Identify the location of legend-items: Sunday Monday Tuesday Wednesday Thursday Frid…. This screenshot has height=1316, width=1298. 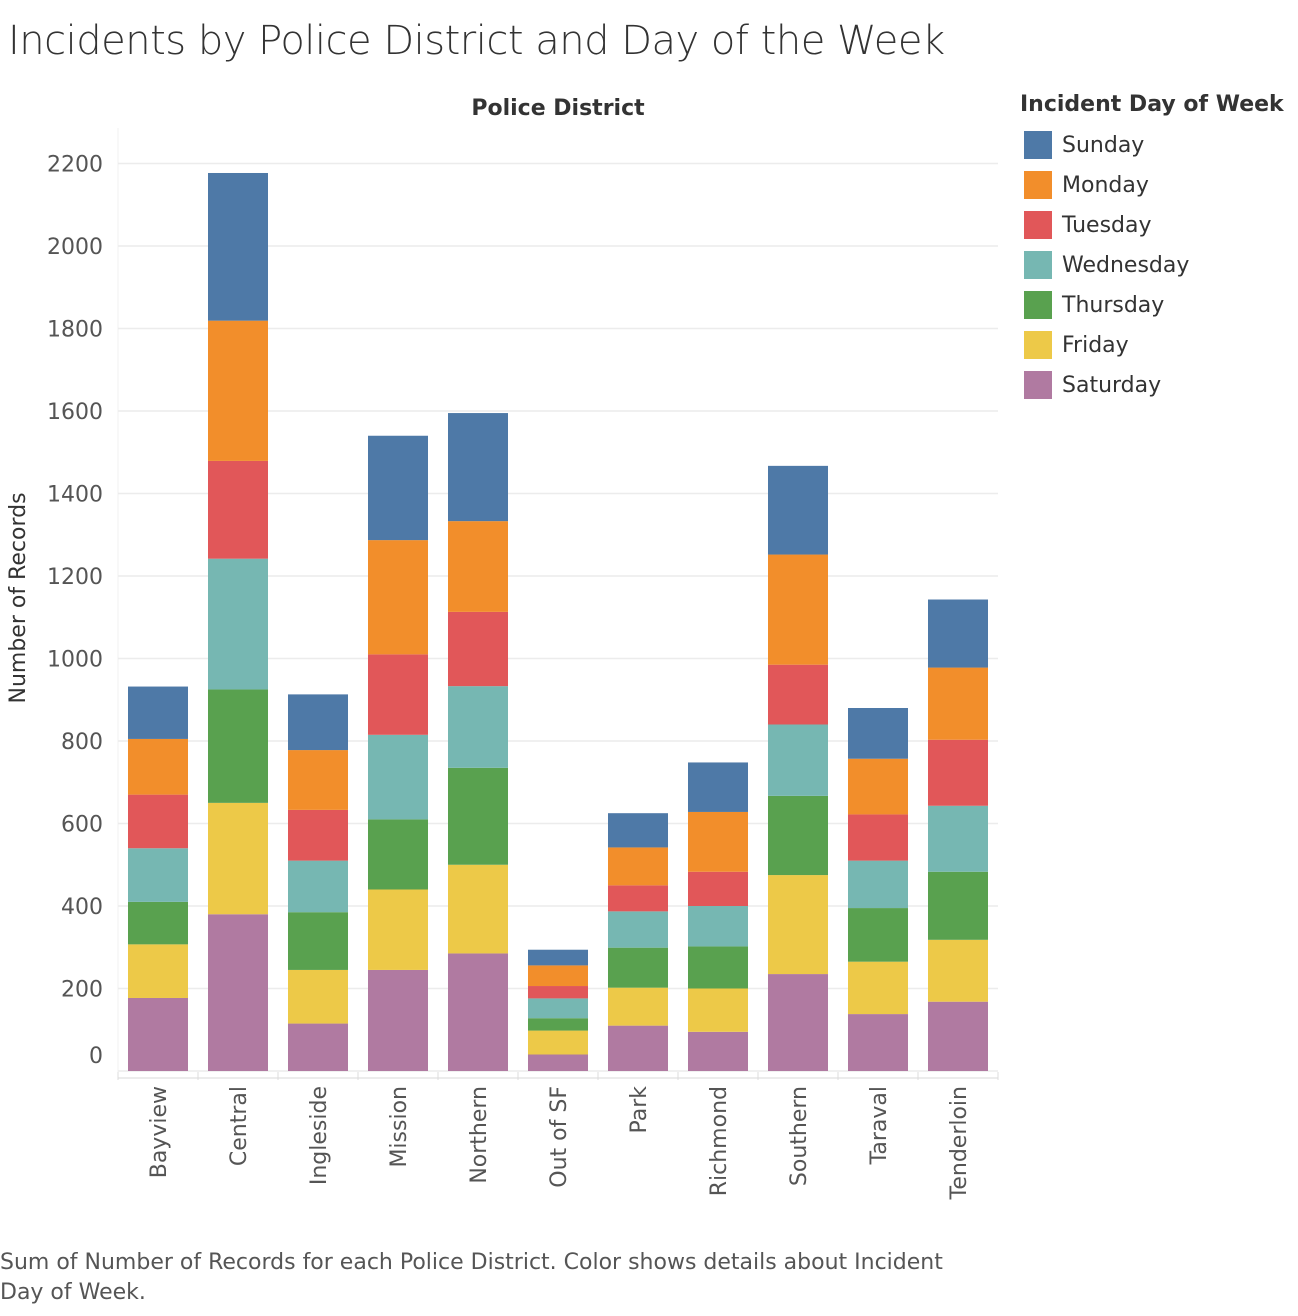
(1152, 265).